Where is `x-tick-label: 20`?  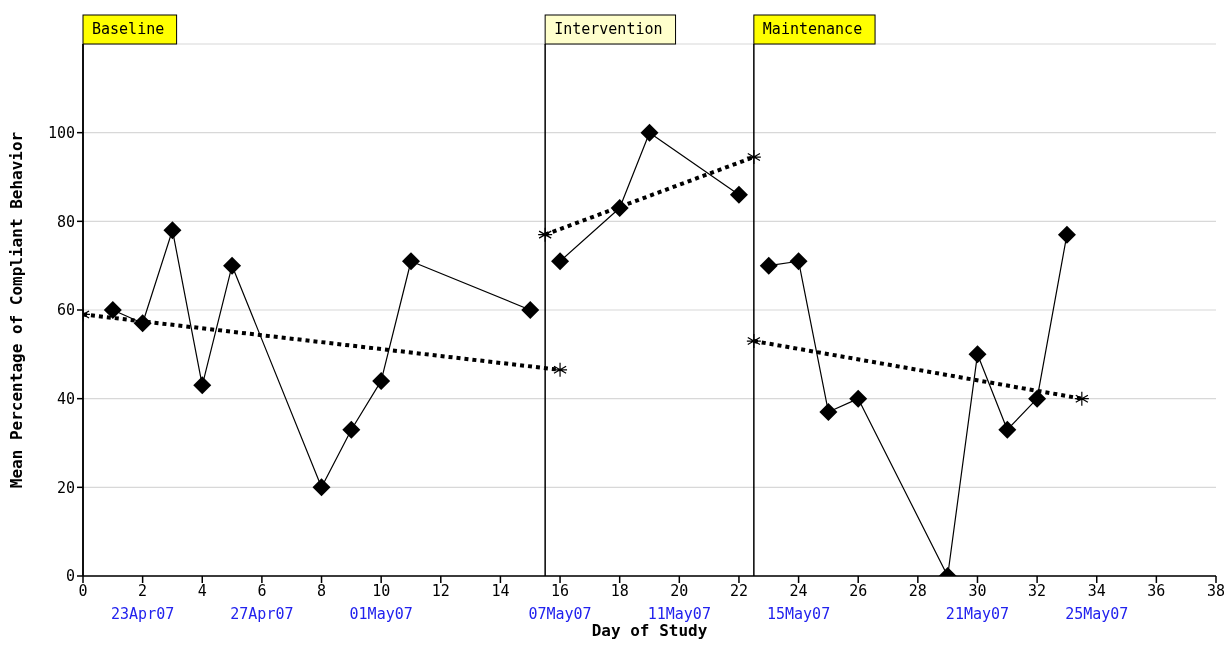
x-tick-label: 20 is located at coordinates (679, 590).